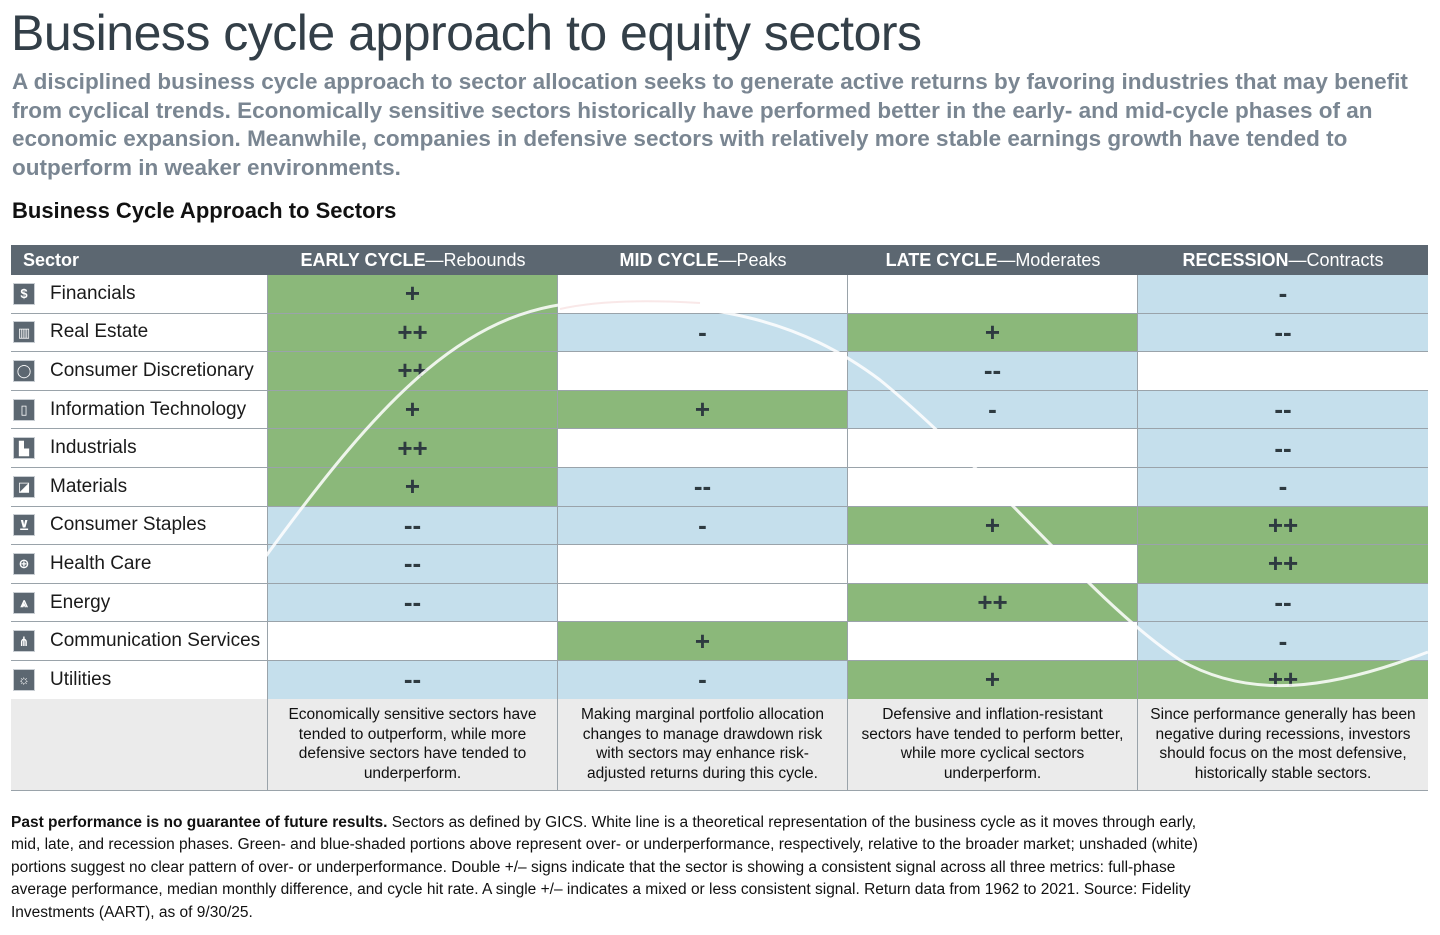  I want to click on antenna-icon: ⋔, so click(24, 641).